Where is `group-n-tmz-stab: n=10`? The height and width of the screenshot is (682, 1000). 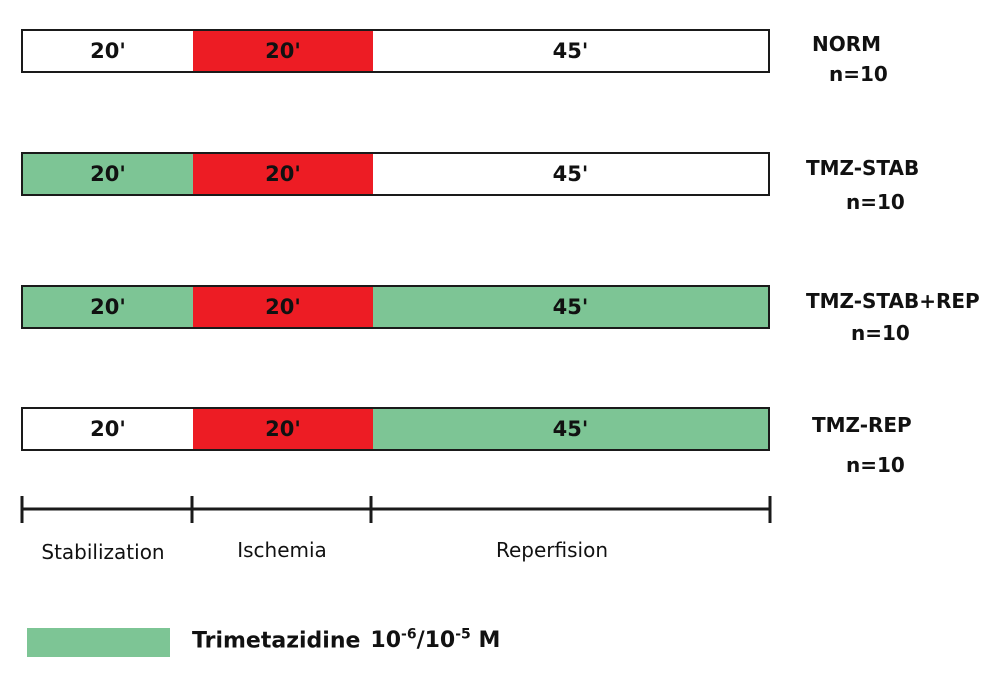
group-n-tmz-stab: n=10 is located at coordinates (875, 202).